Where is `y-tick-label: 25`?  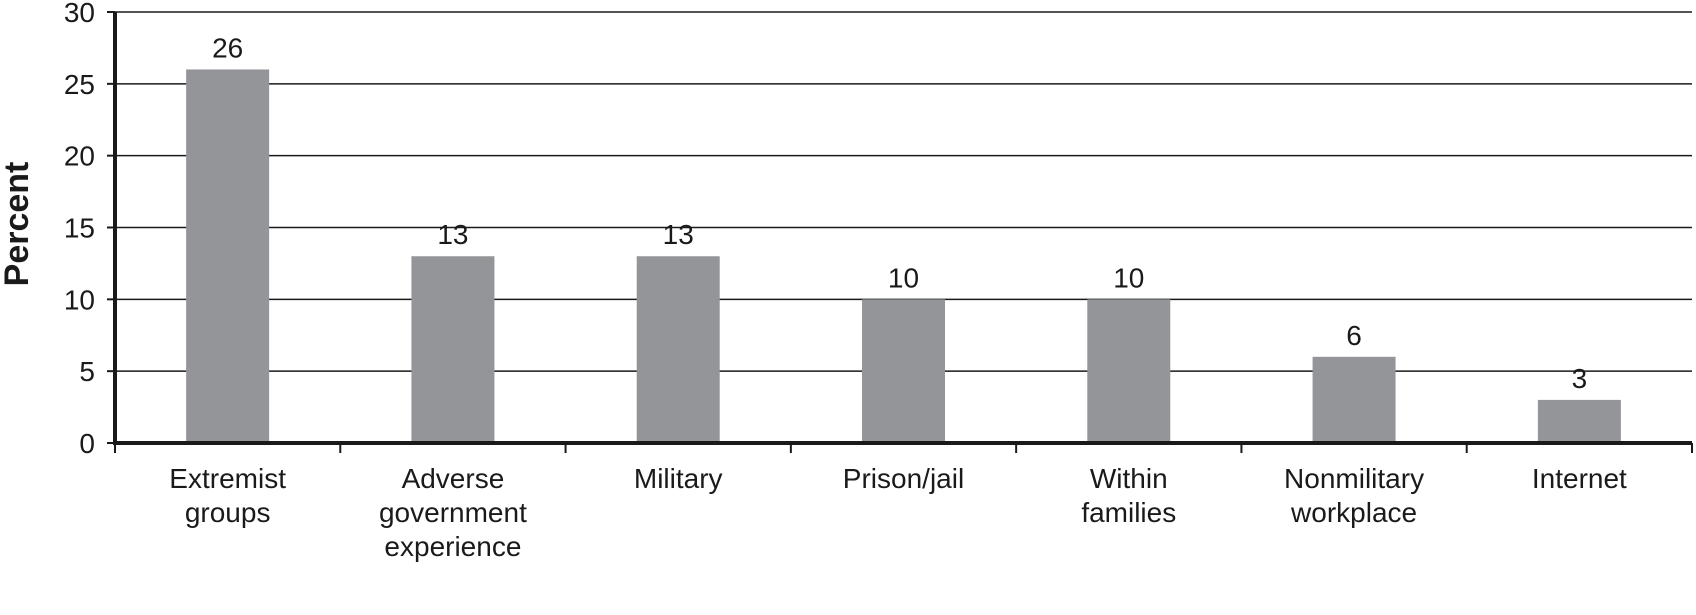
y-tick-label: 25 is located at coordinates (79, 84).